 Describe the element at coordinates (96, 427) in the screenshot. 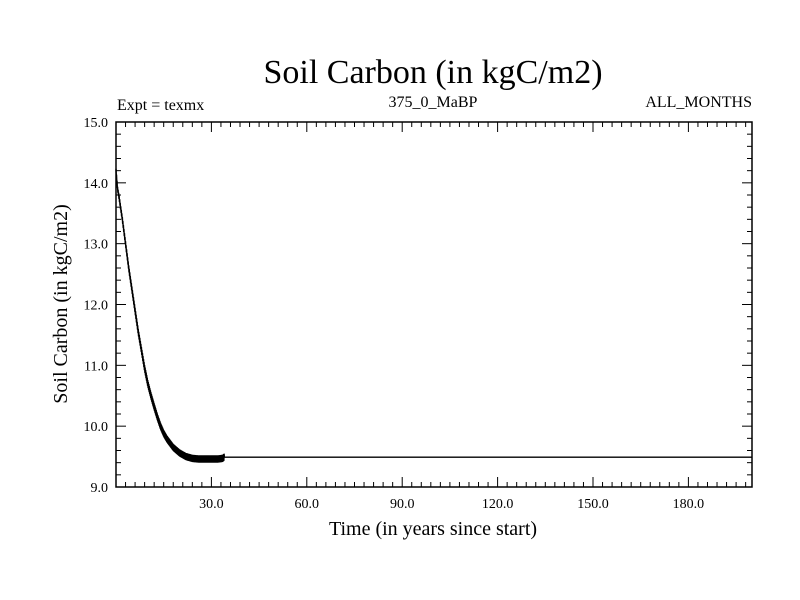

I see `y-tick-label: 10.0` at that location.